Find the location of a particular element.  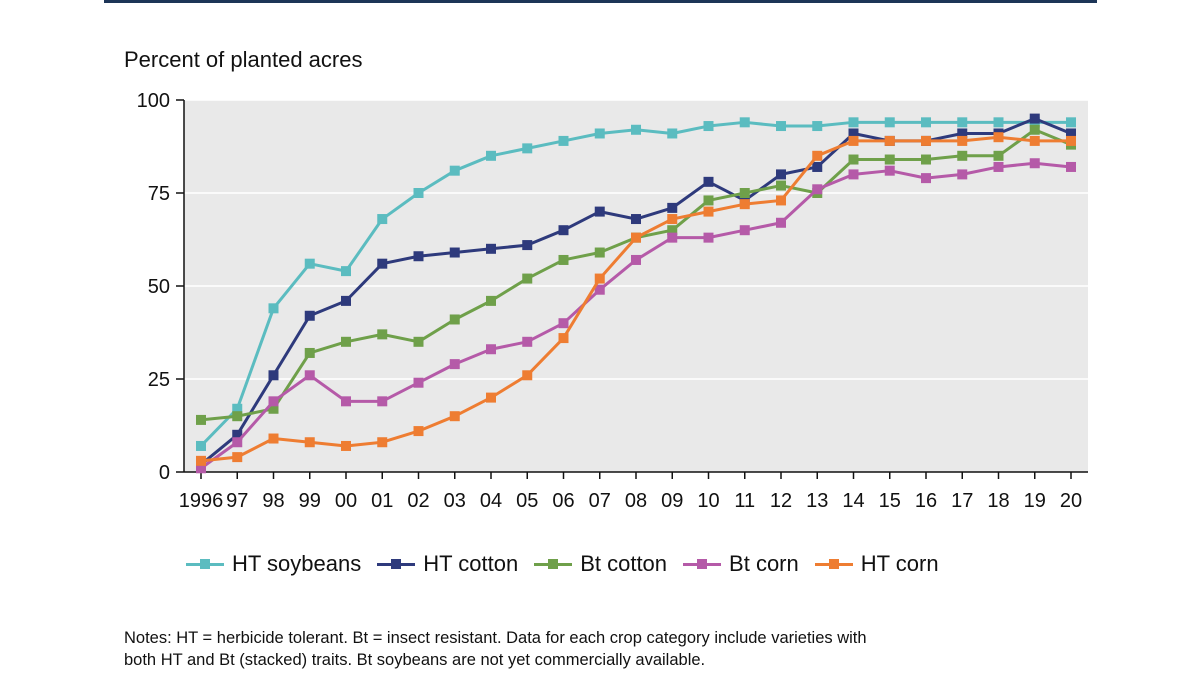

x-tick-label: 05 is located at coordinates (527, 501).